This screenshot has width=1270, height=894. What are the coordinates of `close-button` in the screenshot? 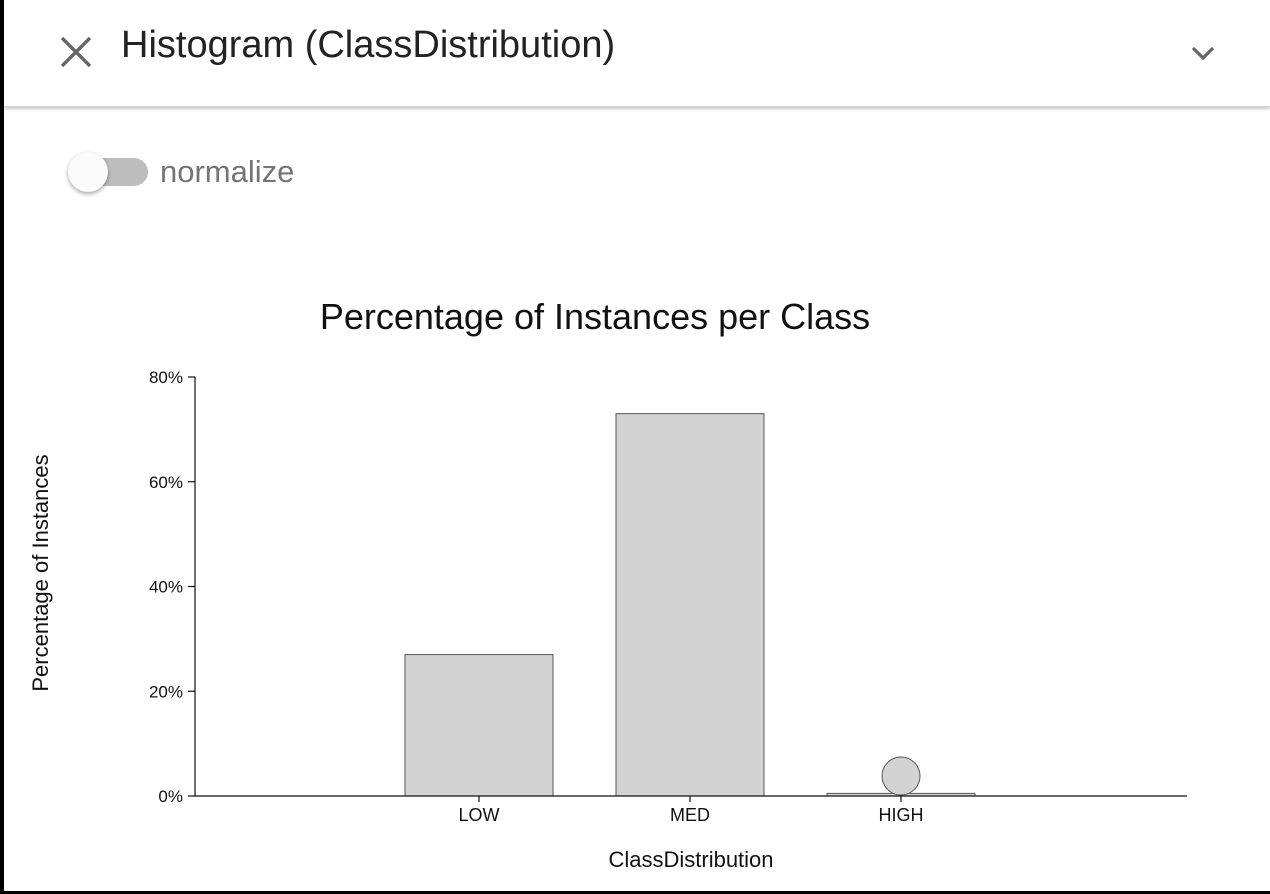 It's located at (76, 52).